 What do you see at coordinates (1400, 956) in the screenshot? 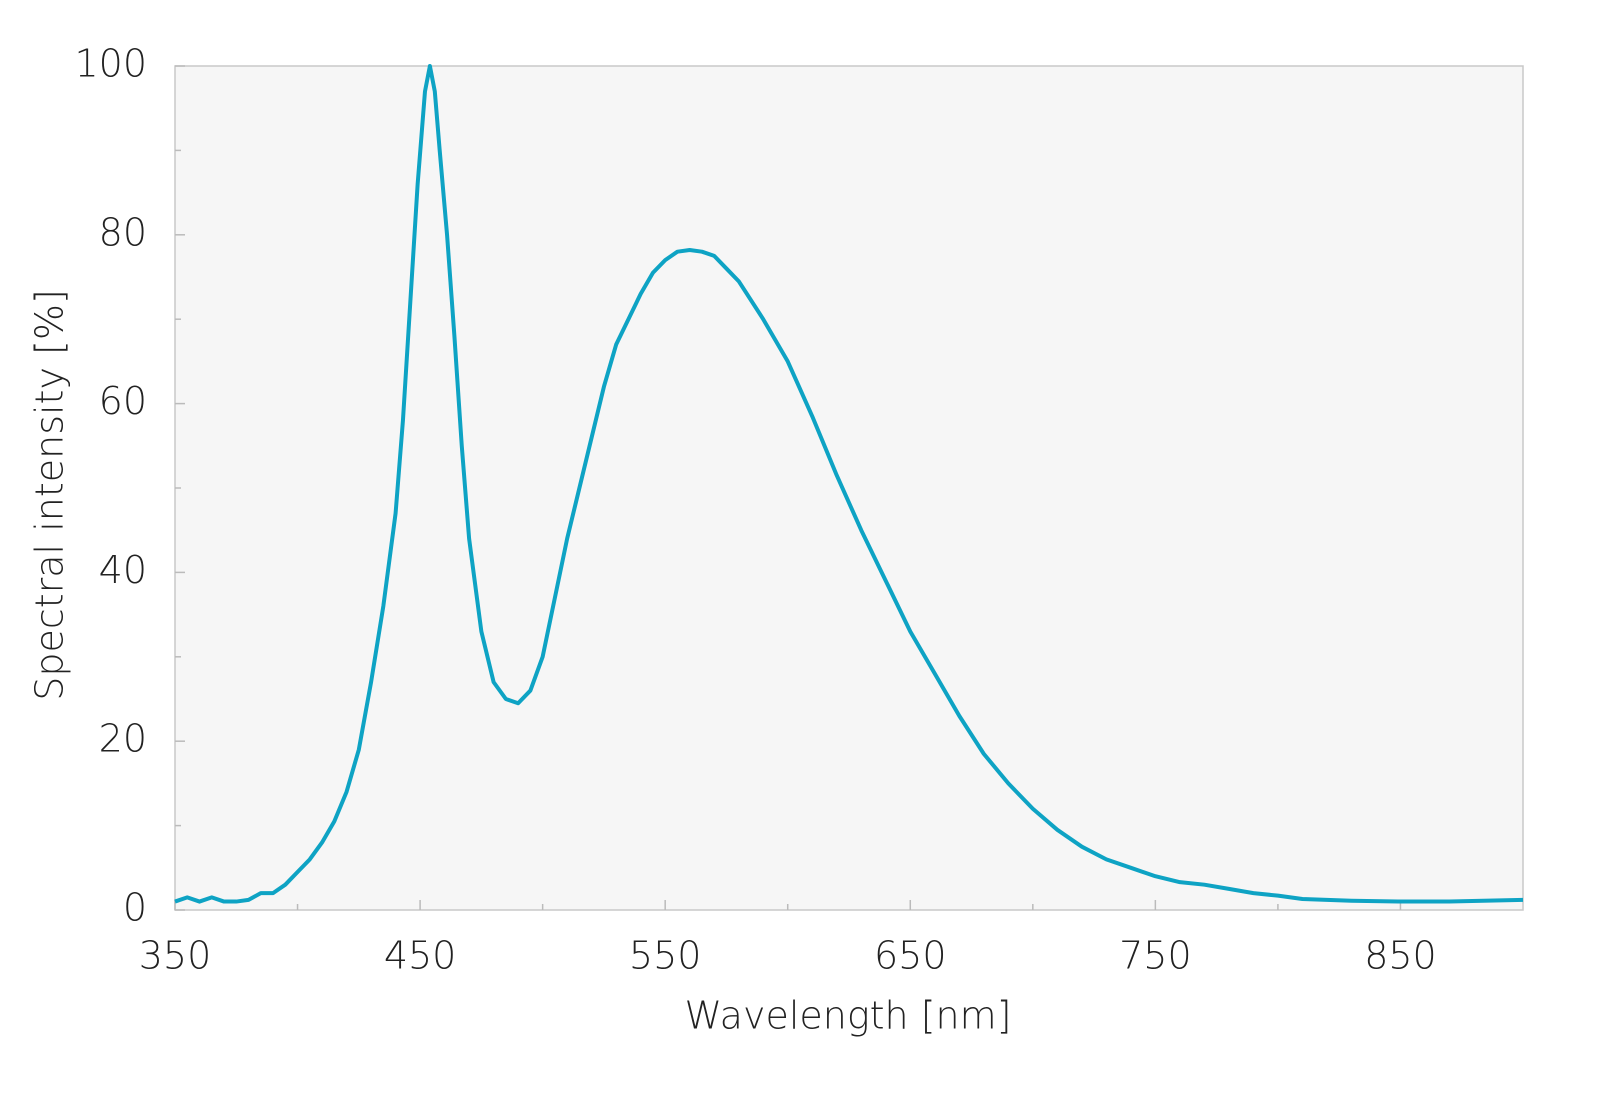
I see `x-tick-label: 850` at bounding box center [1400, 956].